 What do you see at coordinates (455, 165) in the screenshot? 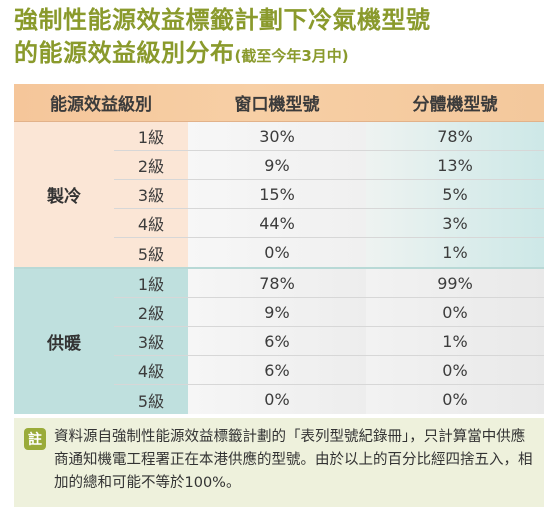
I see `split-cell: 13%` at bounding box center [455, 165].